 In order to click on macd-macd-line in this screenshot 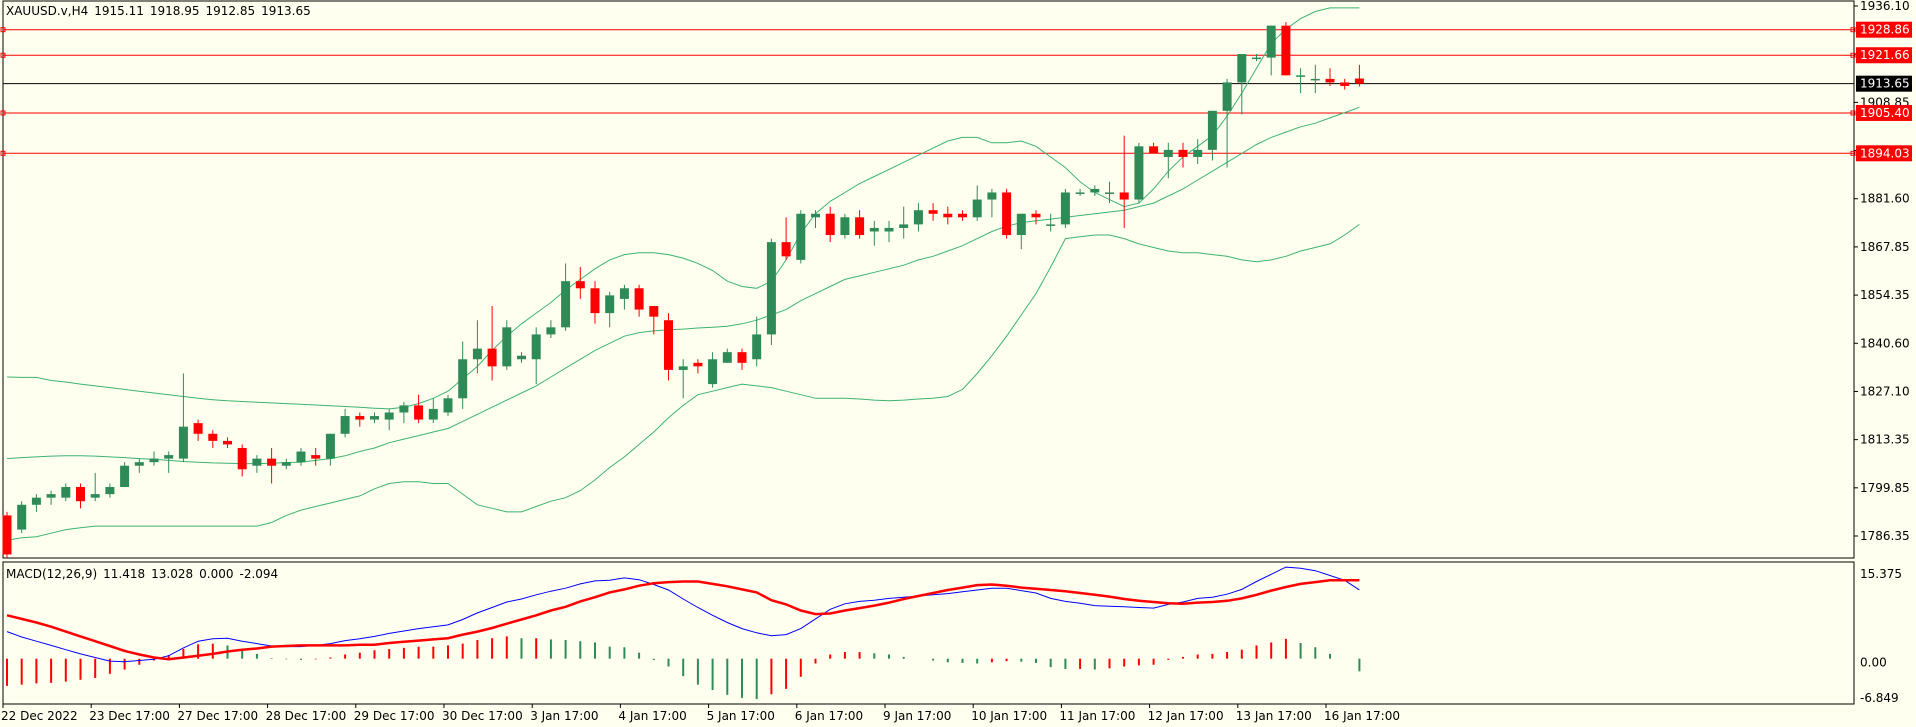, I will do `click(683, 614)`.